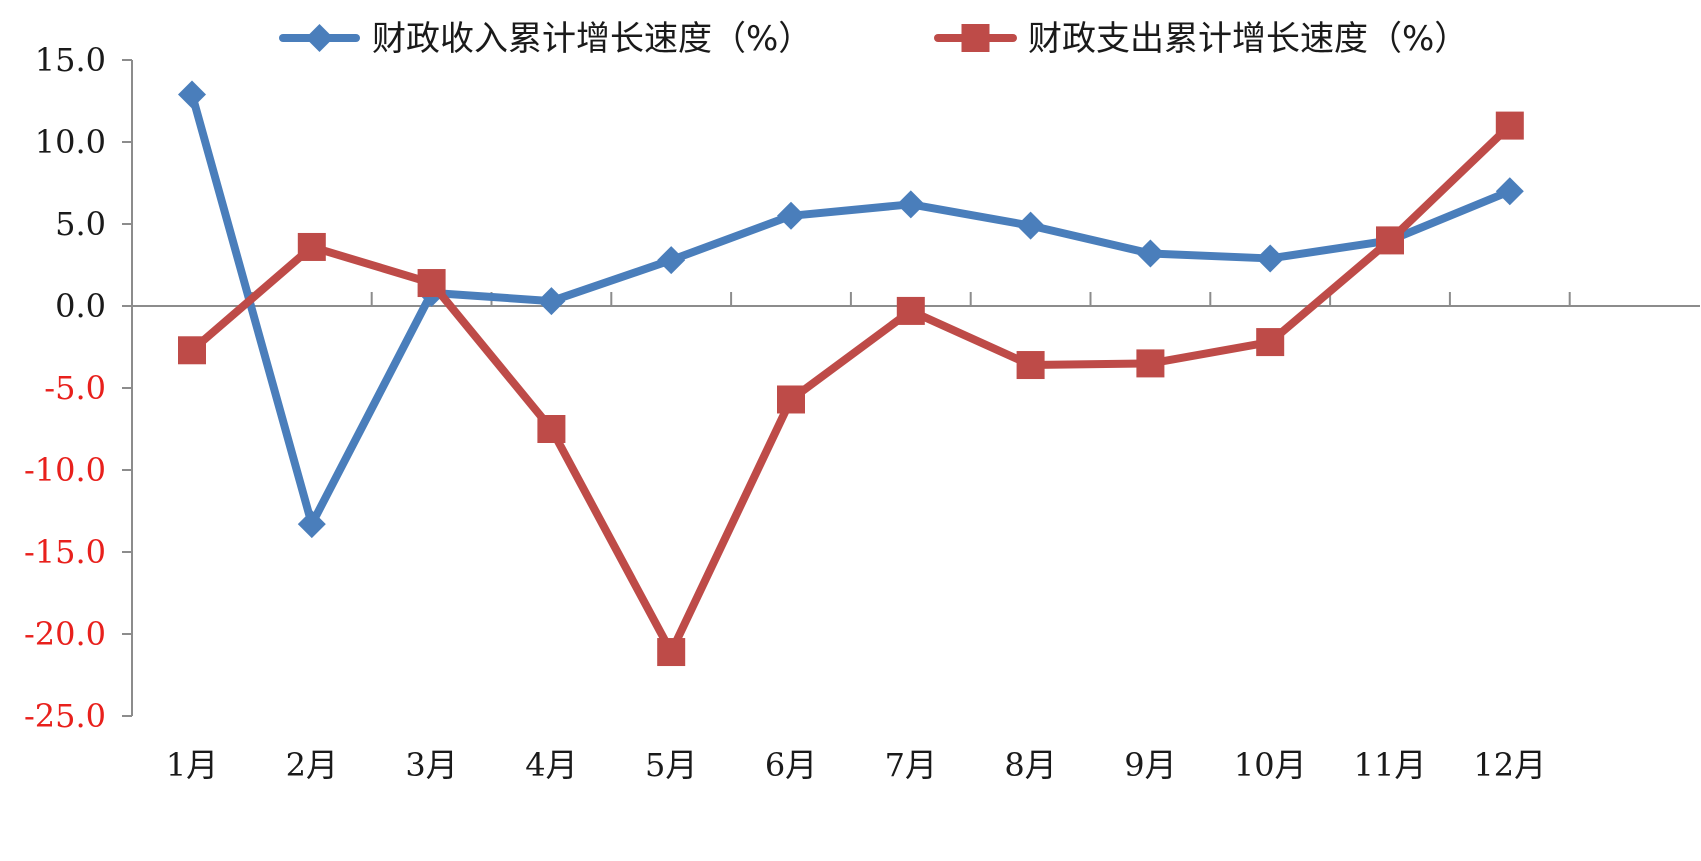  I want to click on y-tick-label: 5.0, so click(80, 224).